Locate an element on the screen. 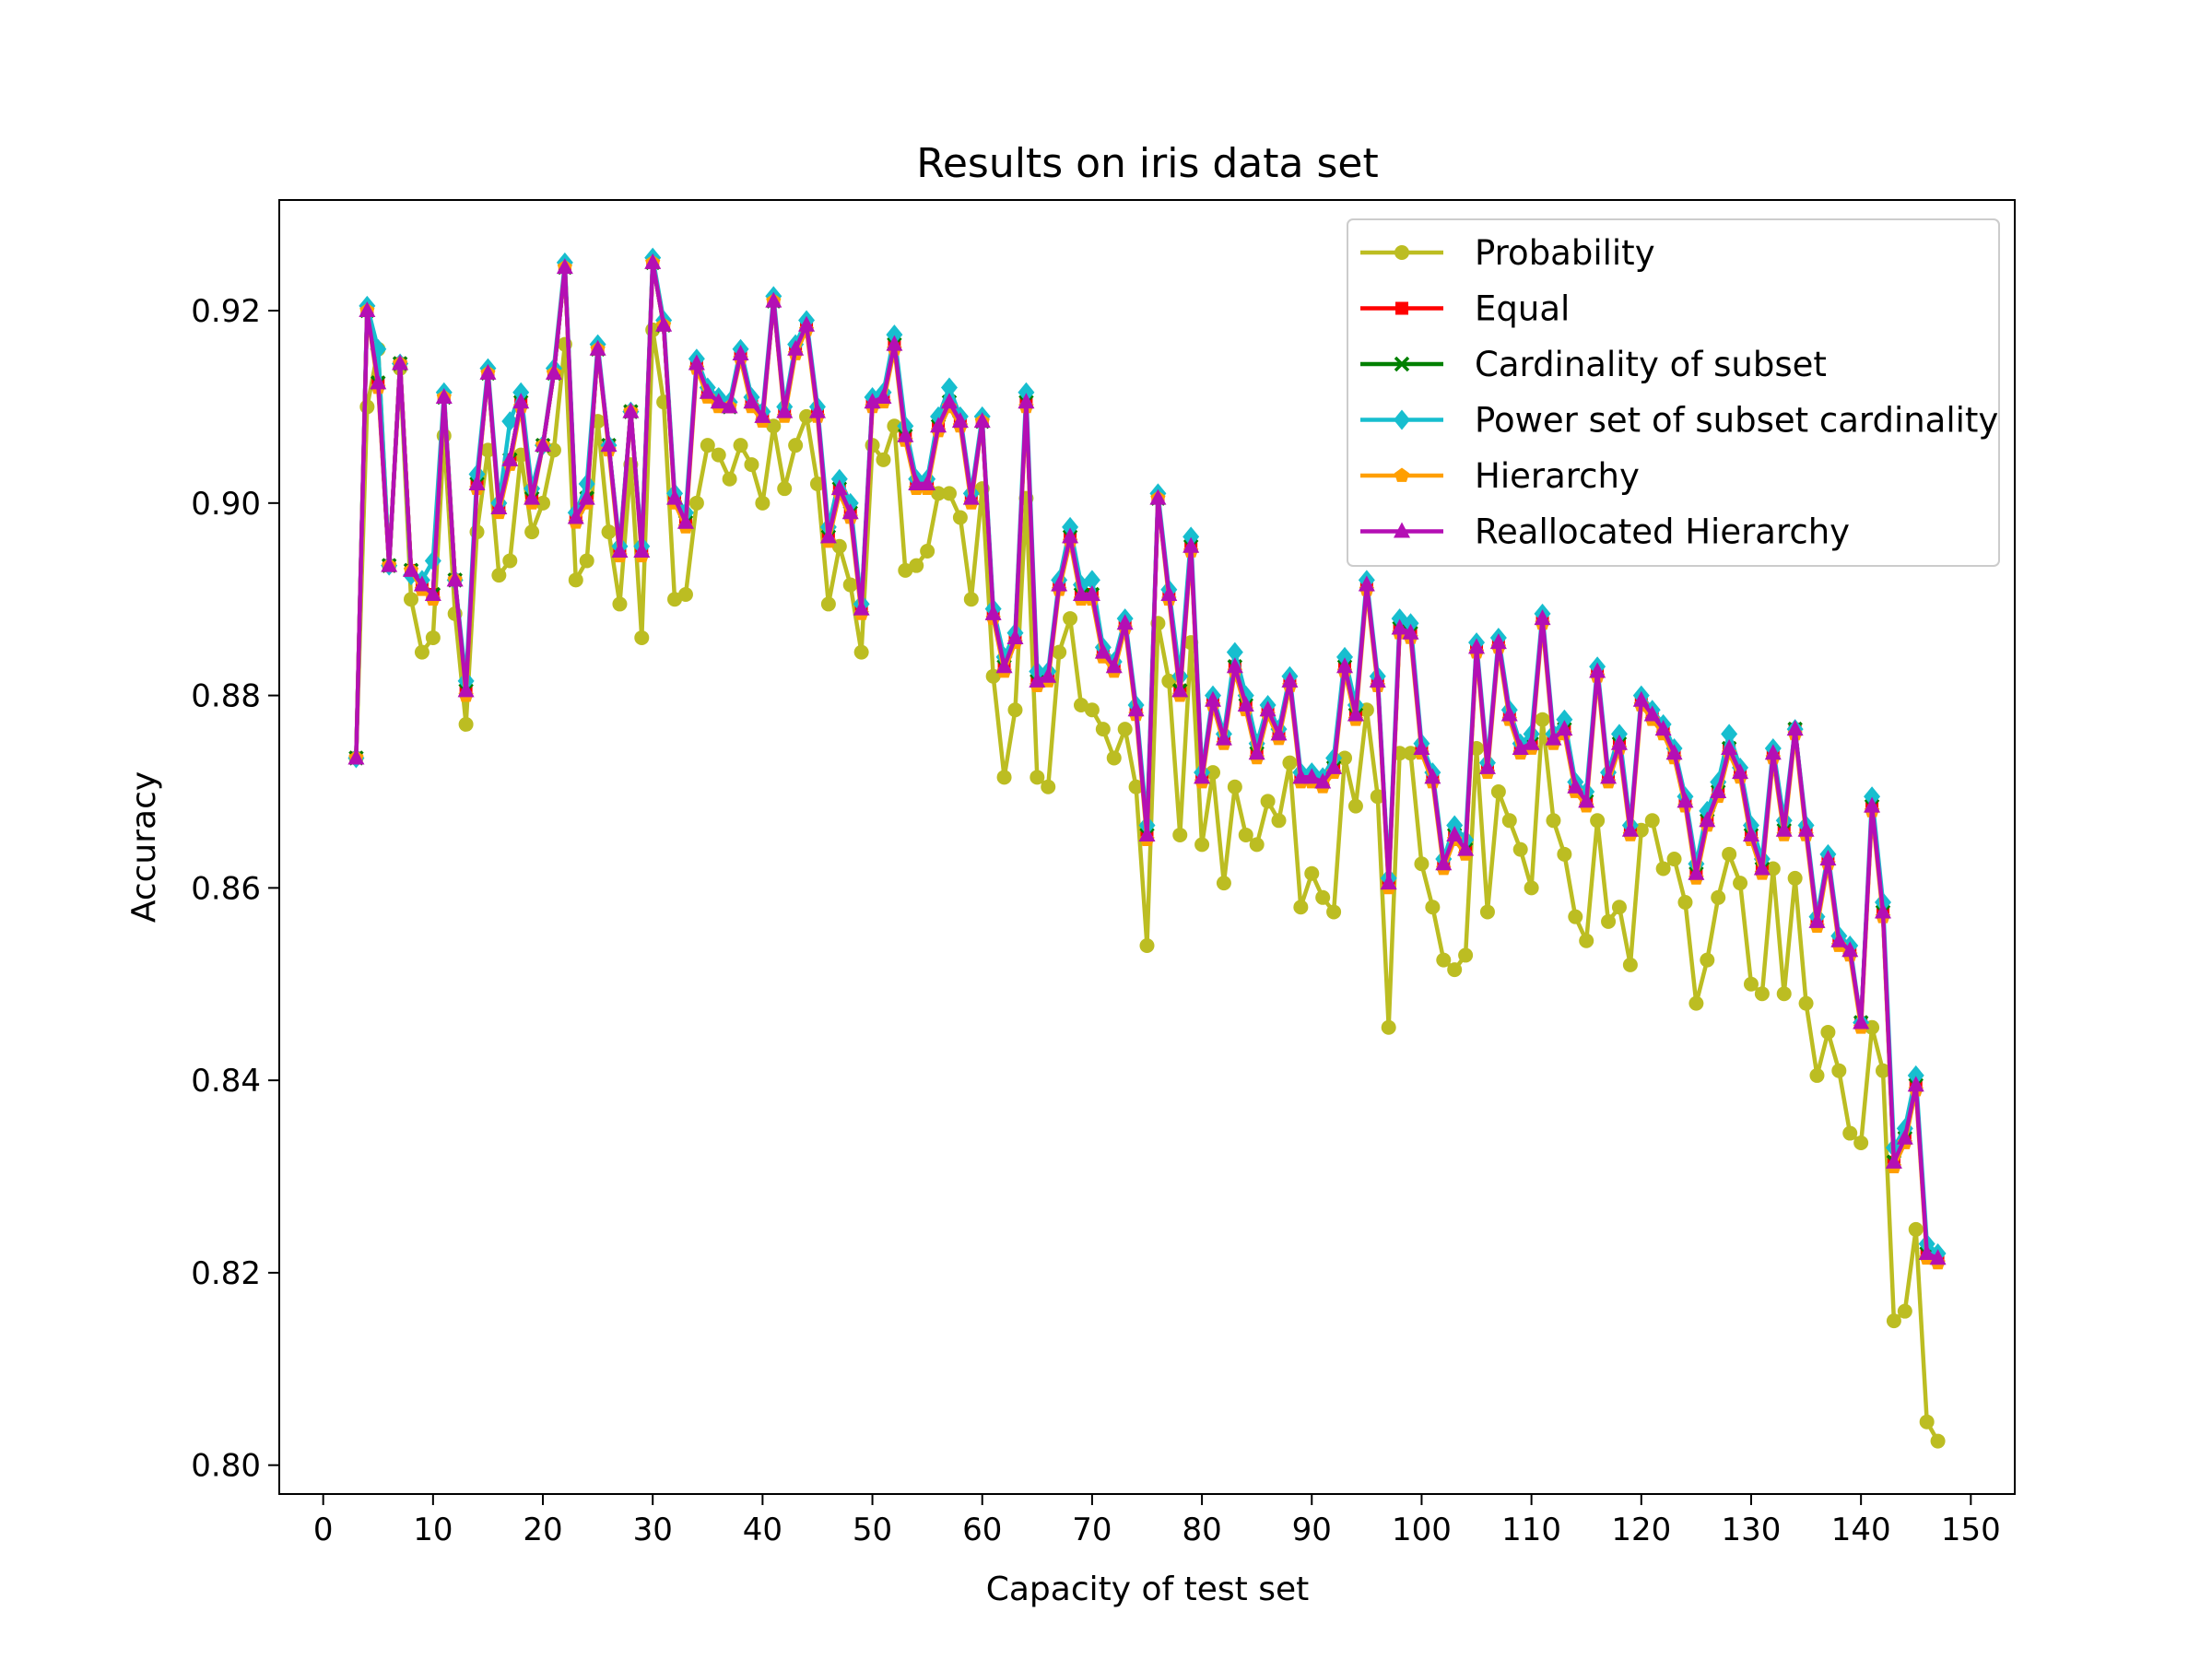 Image resolution: width=2212 pixels, height=1659 pixels. x-tick-label: 130 is located at coordinates (1752, 1530).